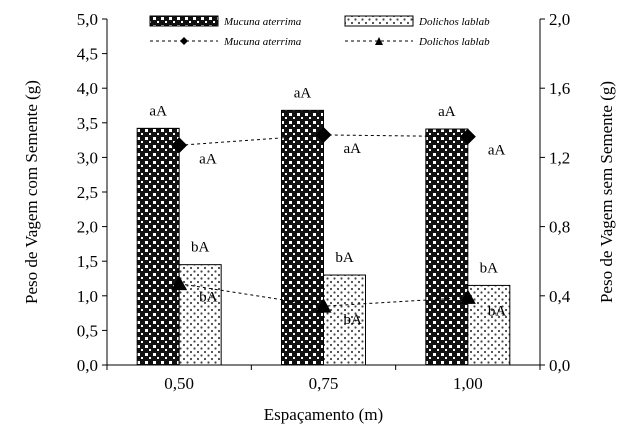 The height and width of the screenshot is (430, 624). Describe the element at coordinates (87, 88) in the screenshot. I see `y-tick-label: 4,0` at that location.